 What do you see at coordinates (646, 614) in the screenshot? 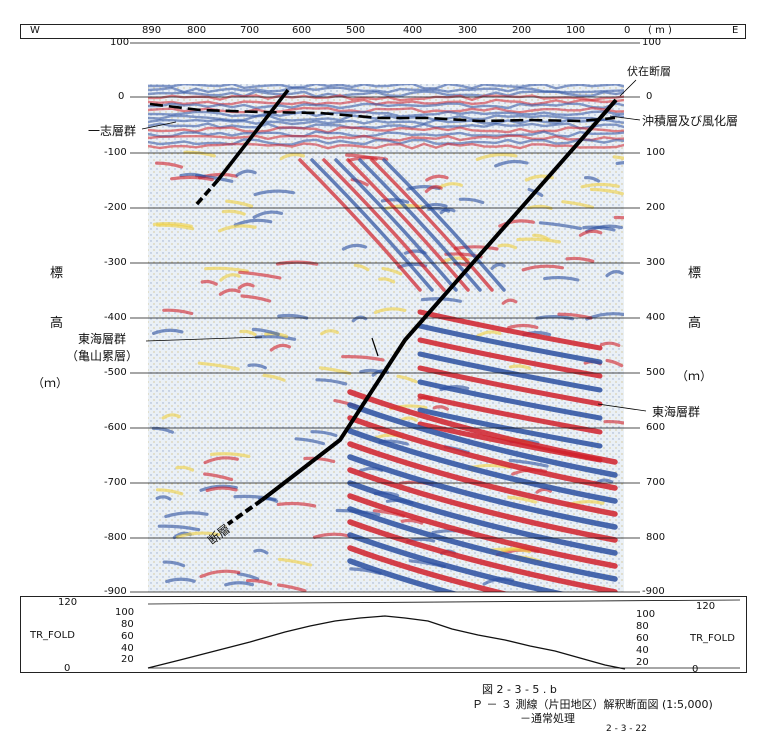
I see `fold-tick: 100` at bounding box center [646, 614].